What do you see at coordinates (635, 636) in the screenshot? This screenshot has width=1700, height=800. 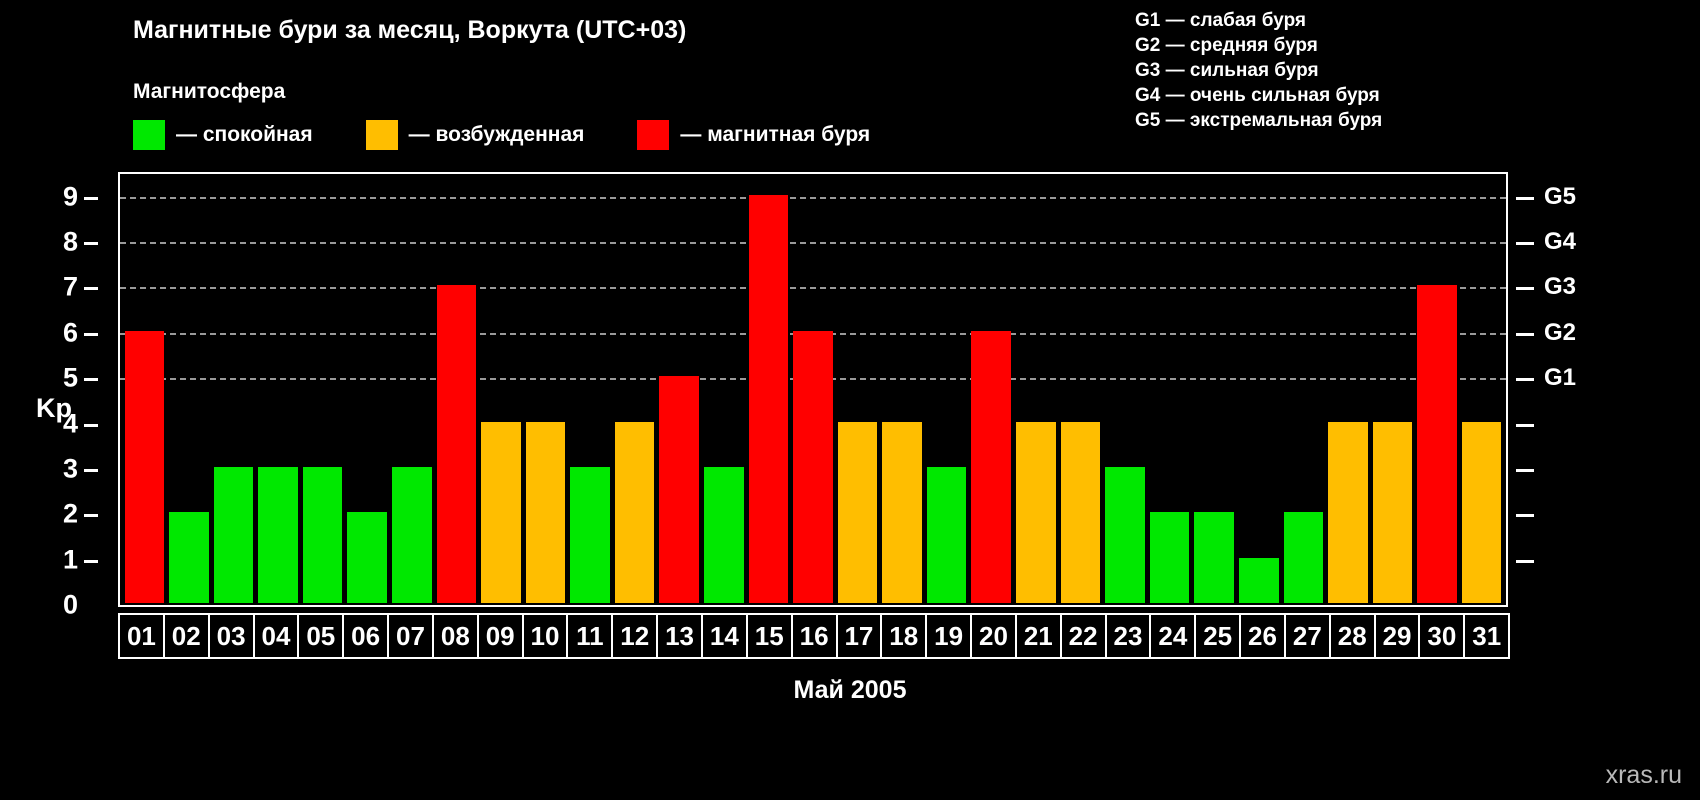 I see `day-label-cell: 12` at bounding box center [635, 636].